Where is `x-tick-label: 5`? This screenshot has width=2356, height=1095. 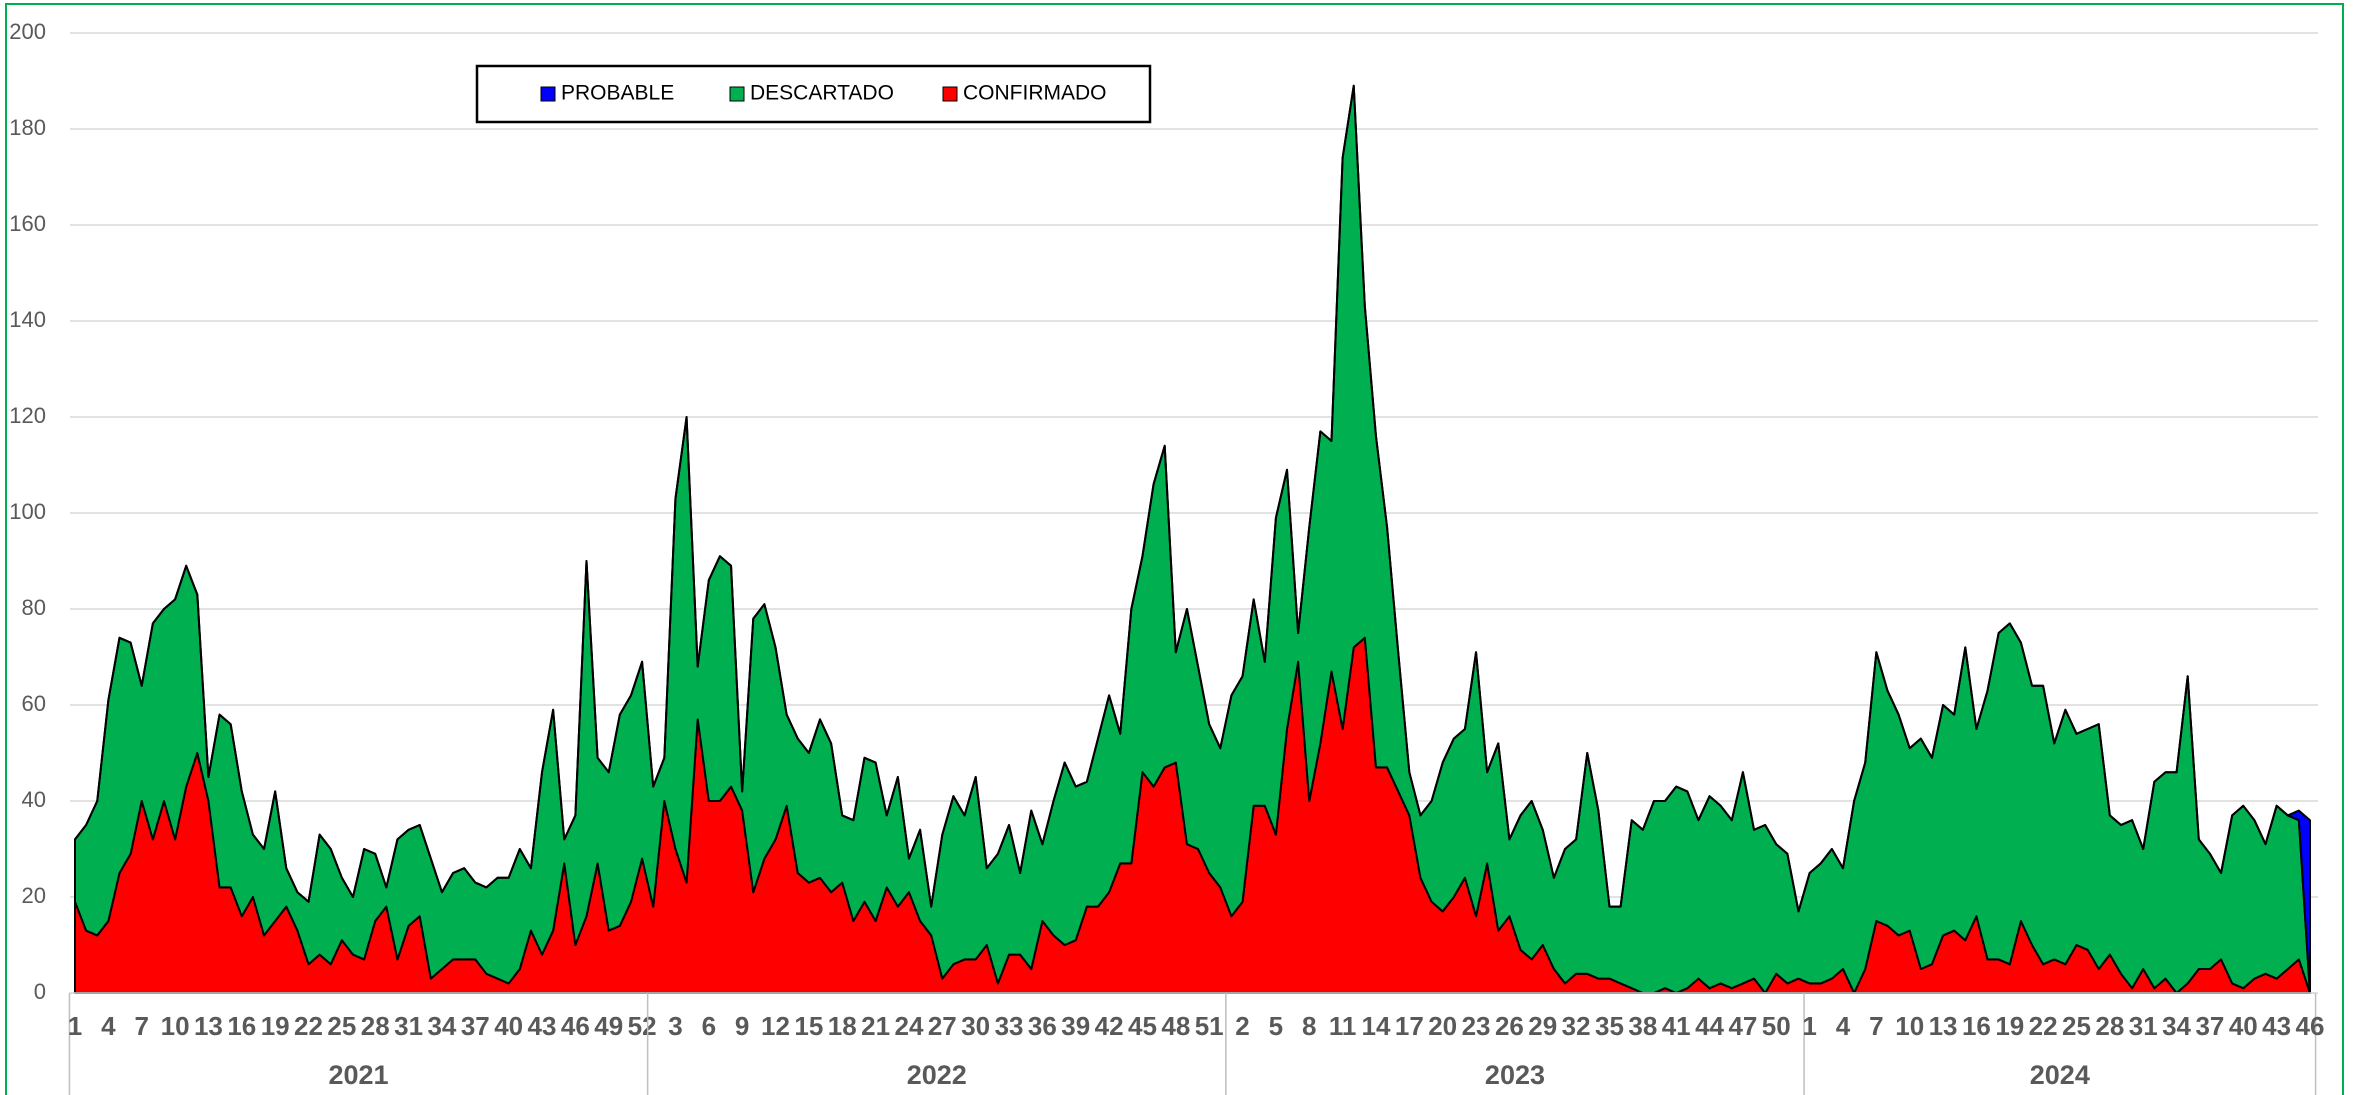
x-tick-label: 5 is located at coordinates (1276, 1026).